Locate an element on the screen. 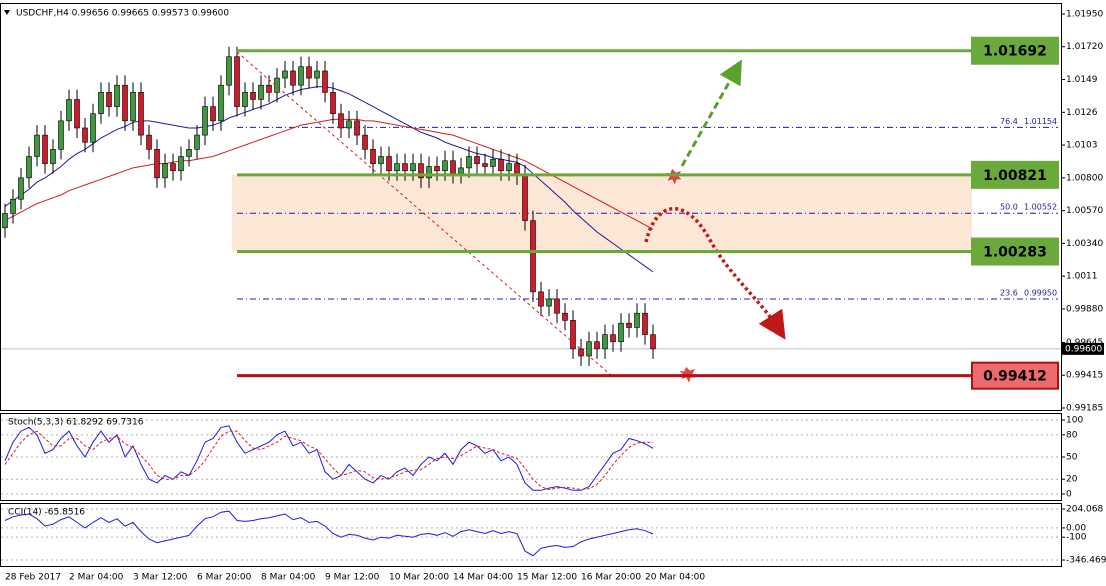  y-tick-label: 1.0126 is located at coordinates (1082, 113).